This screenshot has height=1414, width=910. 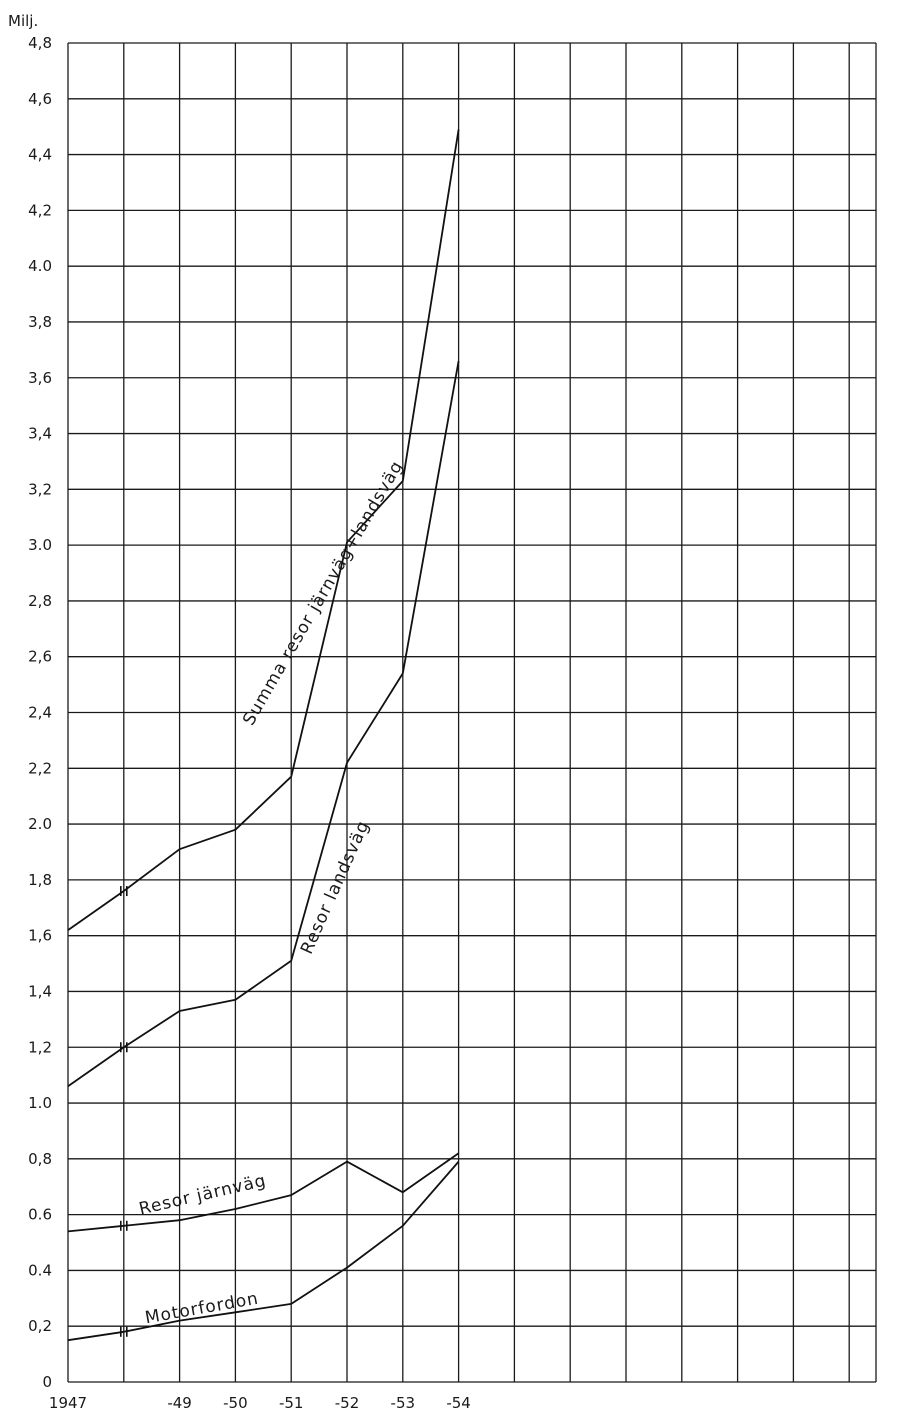 What do you see at coordinates (458, 1403) in the screenshot?
I see `x-tick-label: -54` at bounding box center [458, 1403].